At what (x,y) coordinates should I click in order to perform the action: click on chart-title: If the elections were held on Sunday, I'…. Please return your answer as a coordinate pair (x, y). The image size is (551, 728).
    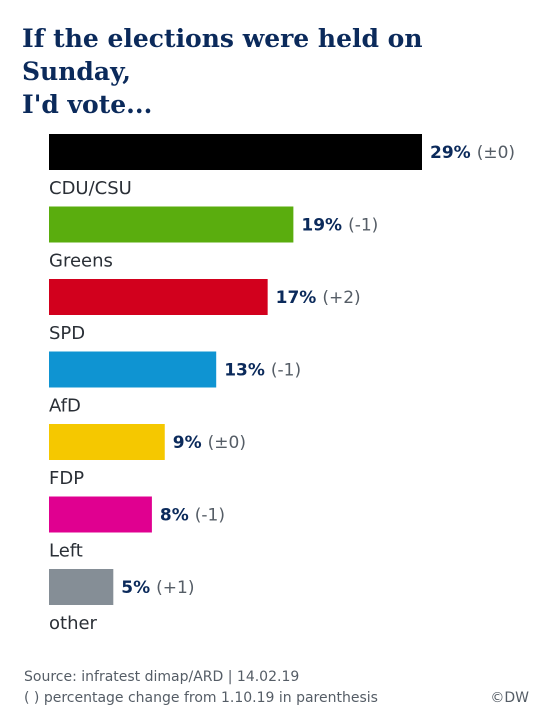
    Looking at the image, I should click on (277, 71).